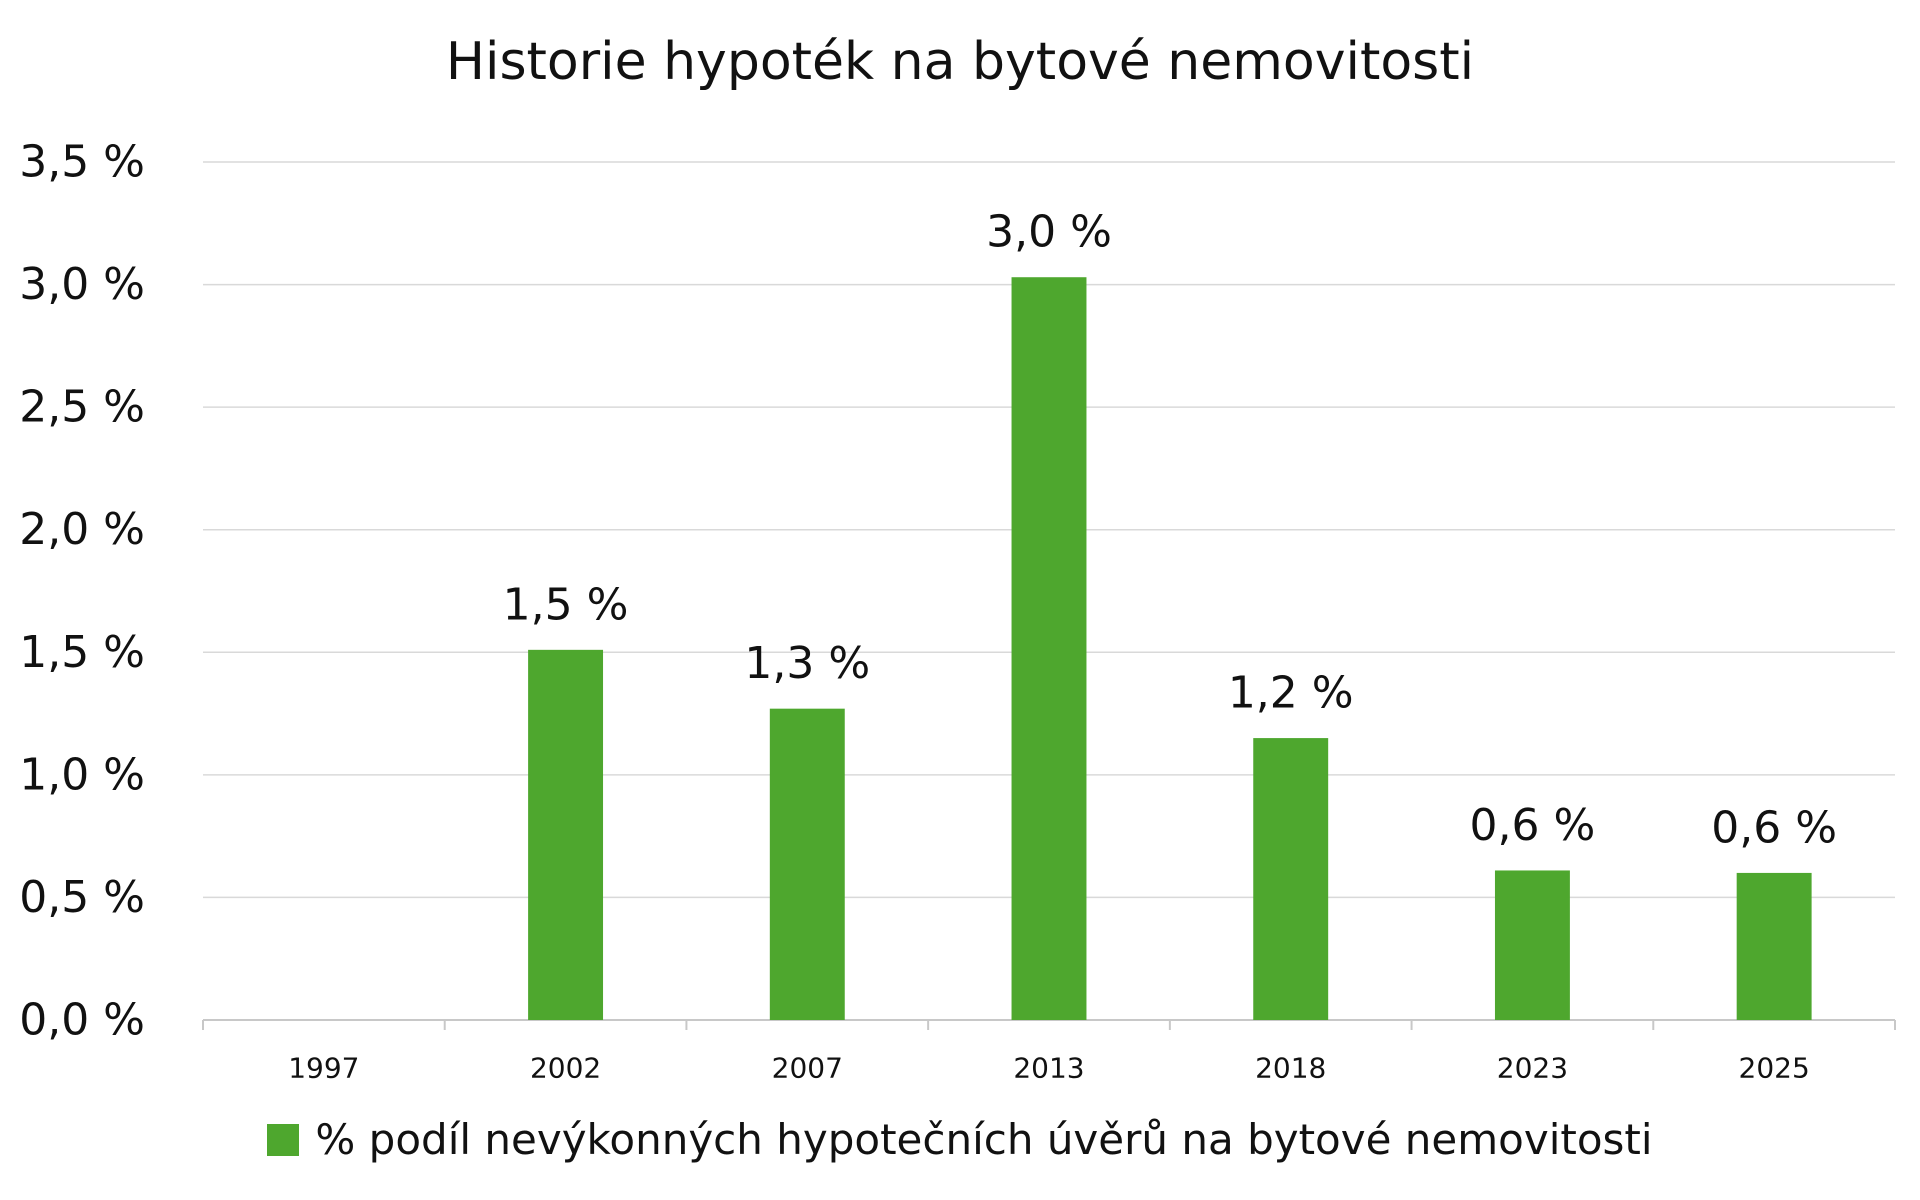  Describe the element at coordinates (1291, 693) in the screenshot. I see `data-label: 1,2 %` at that location.